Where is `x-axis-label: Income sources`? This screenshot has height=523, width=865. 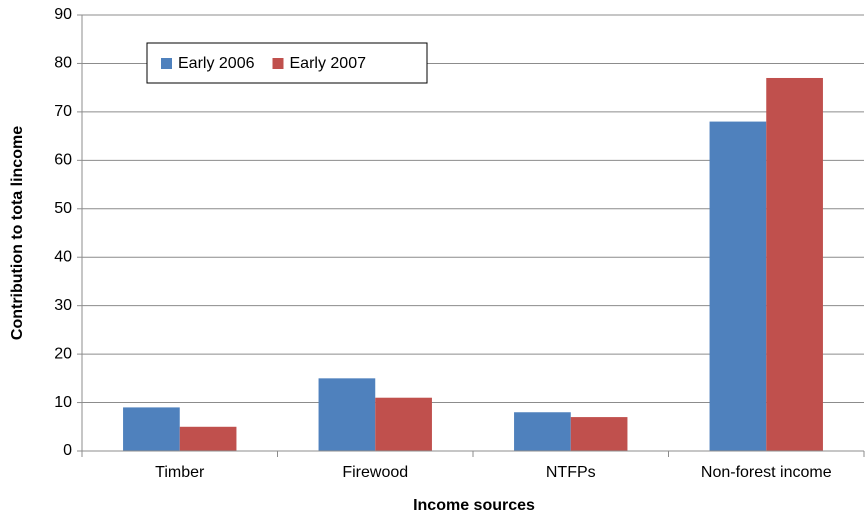
x-axis-label: Income sources is located at coordinates (474, 505).